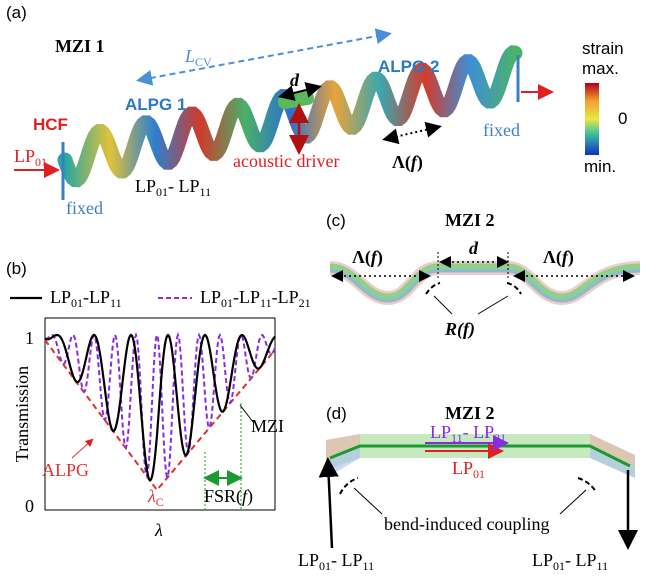 The image size is (658, 579). What do you see at coordinates (600, 166) in the screenshot?
I see `colorbar-min: min.` at bounding box center [600, 166].